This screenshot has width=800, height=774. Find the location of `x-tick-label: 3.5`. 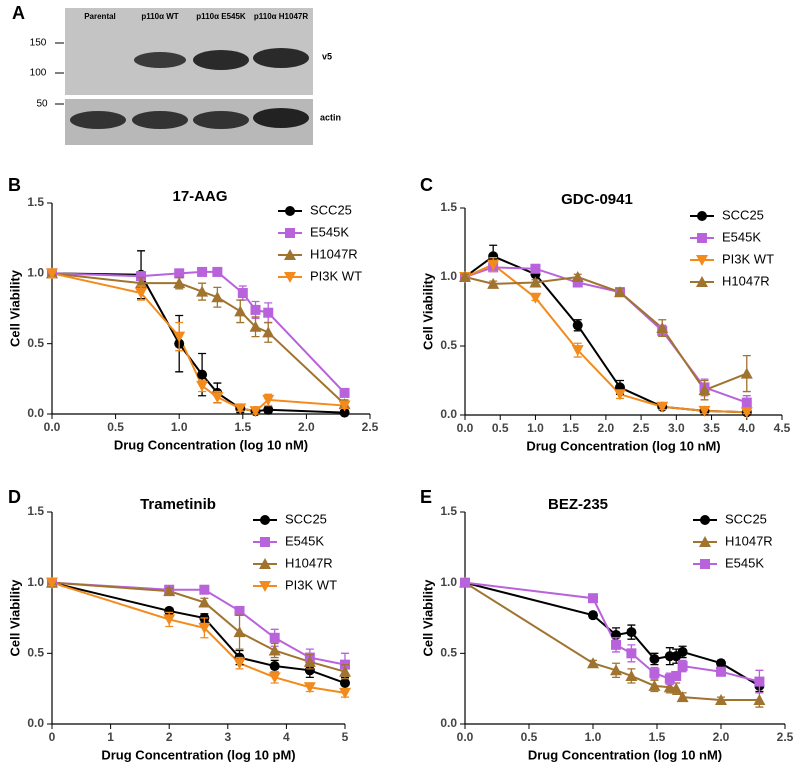

x-tick-label: 3.5 is located at coordinates (711, 428).